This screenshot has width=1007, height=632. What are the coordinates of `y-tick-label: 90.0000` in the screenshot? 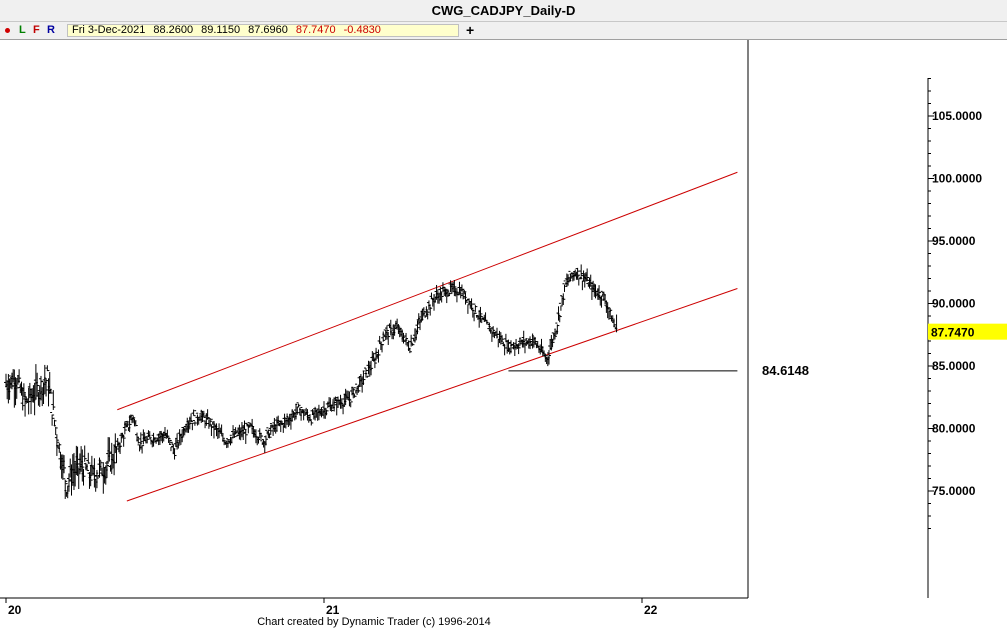 It's located at (954, 304).